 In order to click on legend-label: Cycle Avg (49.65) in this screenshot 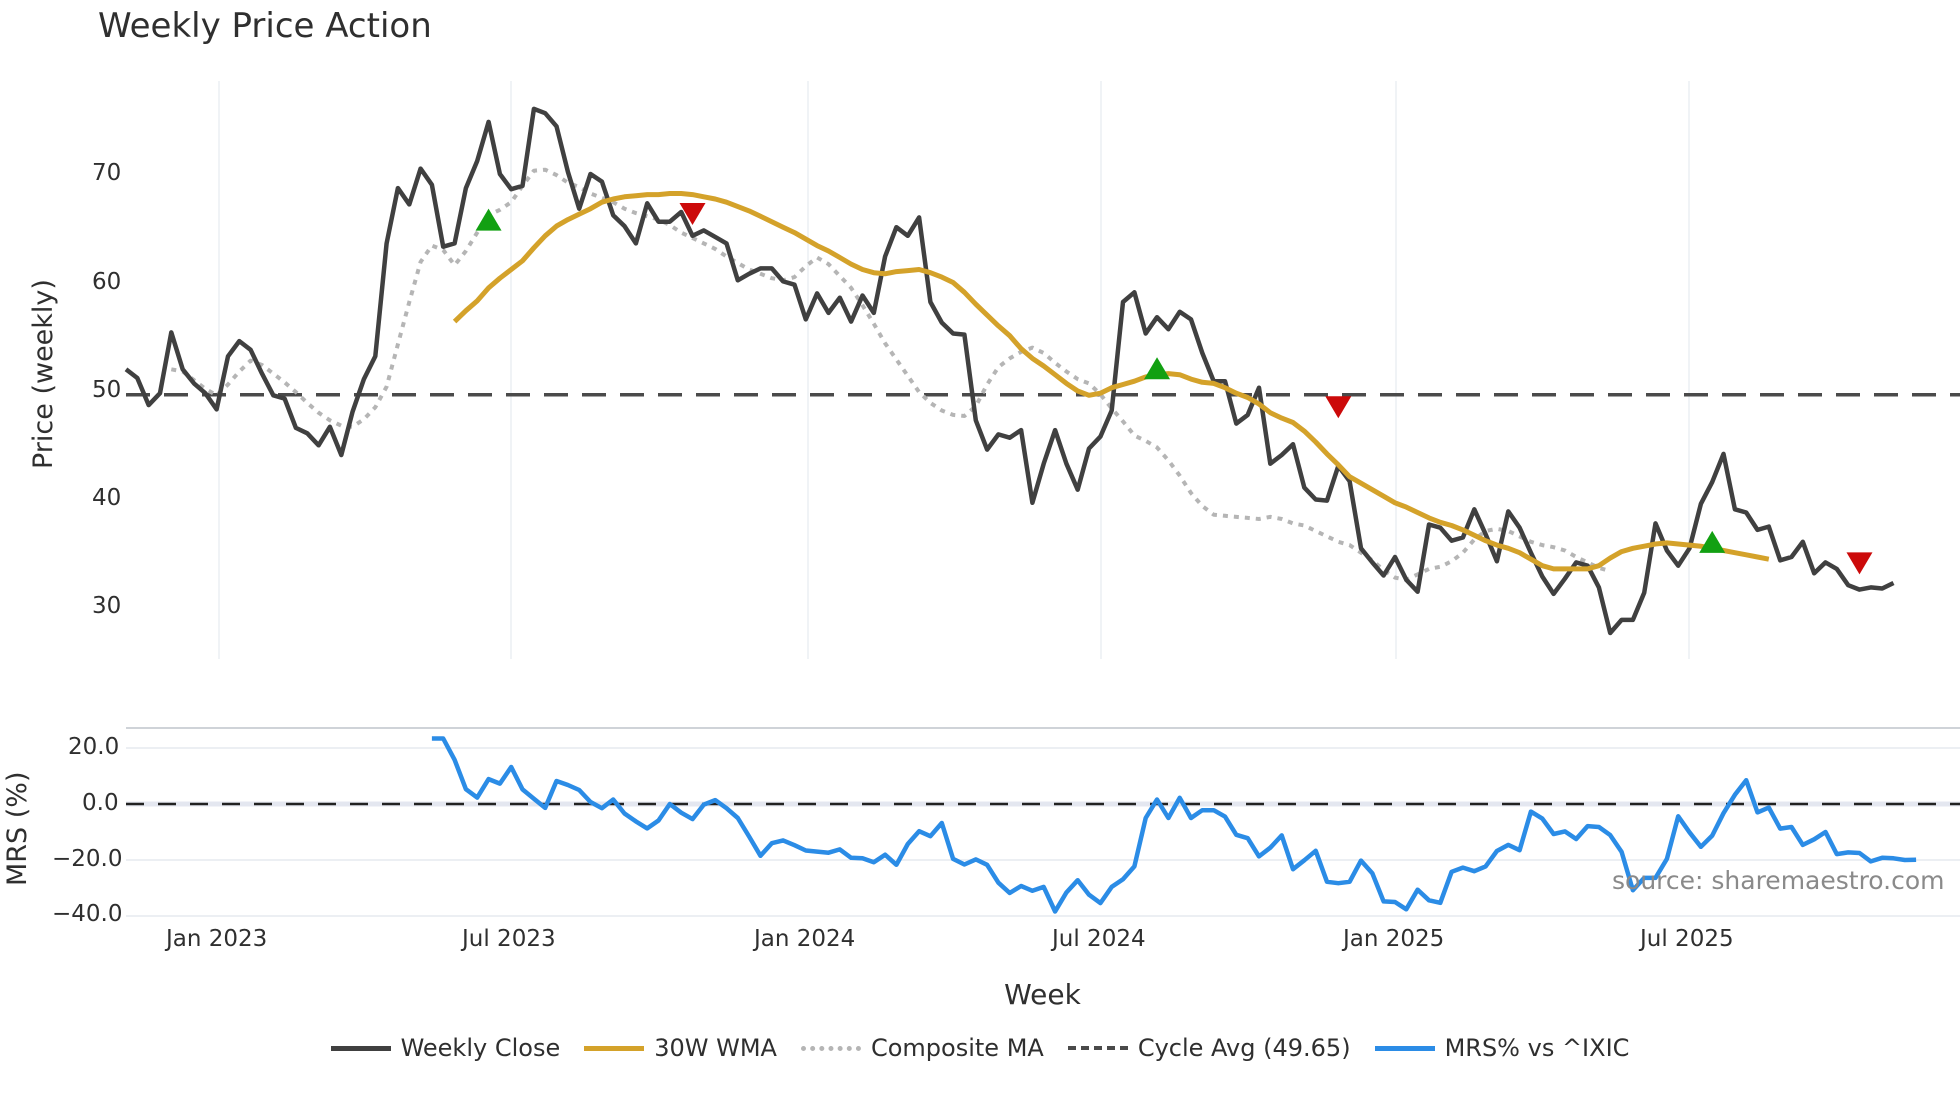, I will do `click(1244, 1048)`.